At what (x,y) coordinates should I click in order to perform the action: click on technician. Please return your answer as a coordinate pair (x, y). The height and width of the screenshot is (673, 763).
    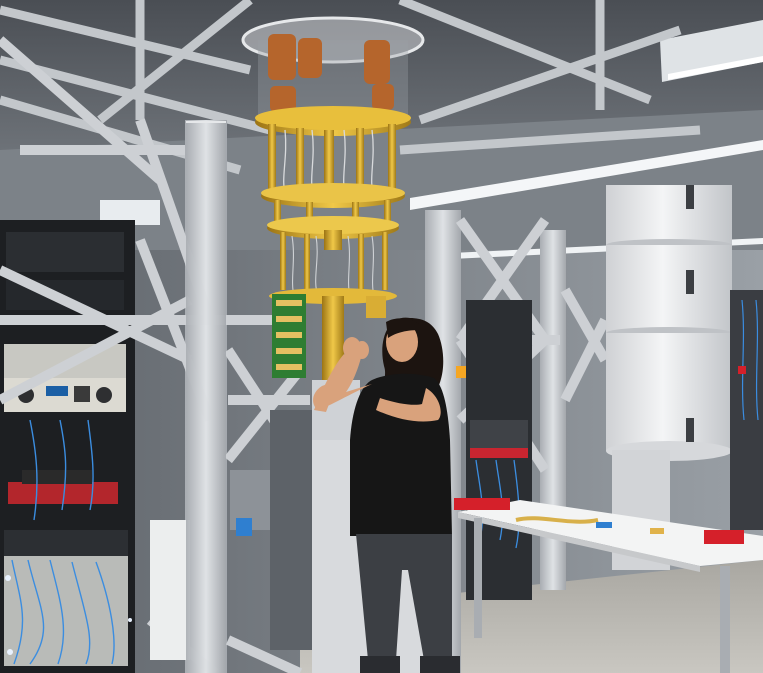
    Looking at the image, I should click on (386, 495).